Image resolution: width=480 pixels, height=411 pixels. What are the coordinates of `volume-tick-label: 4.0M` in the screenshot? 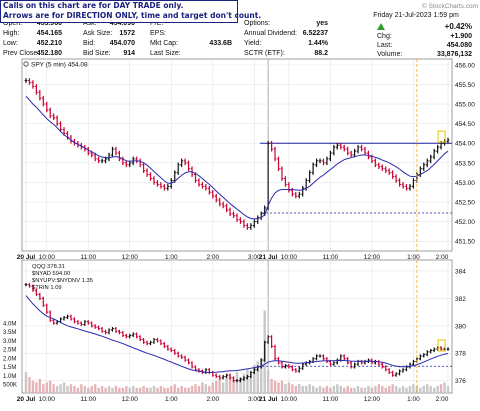 It's located at (9, 324).